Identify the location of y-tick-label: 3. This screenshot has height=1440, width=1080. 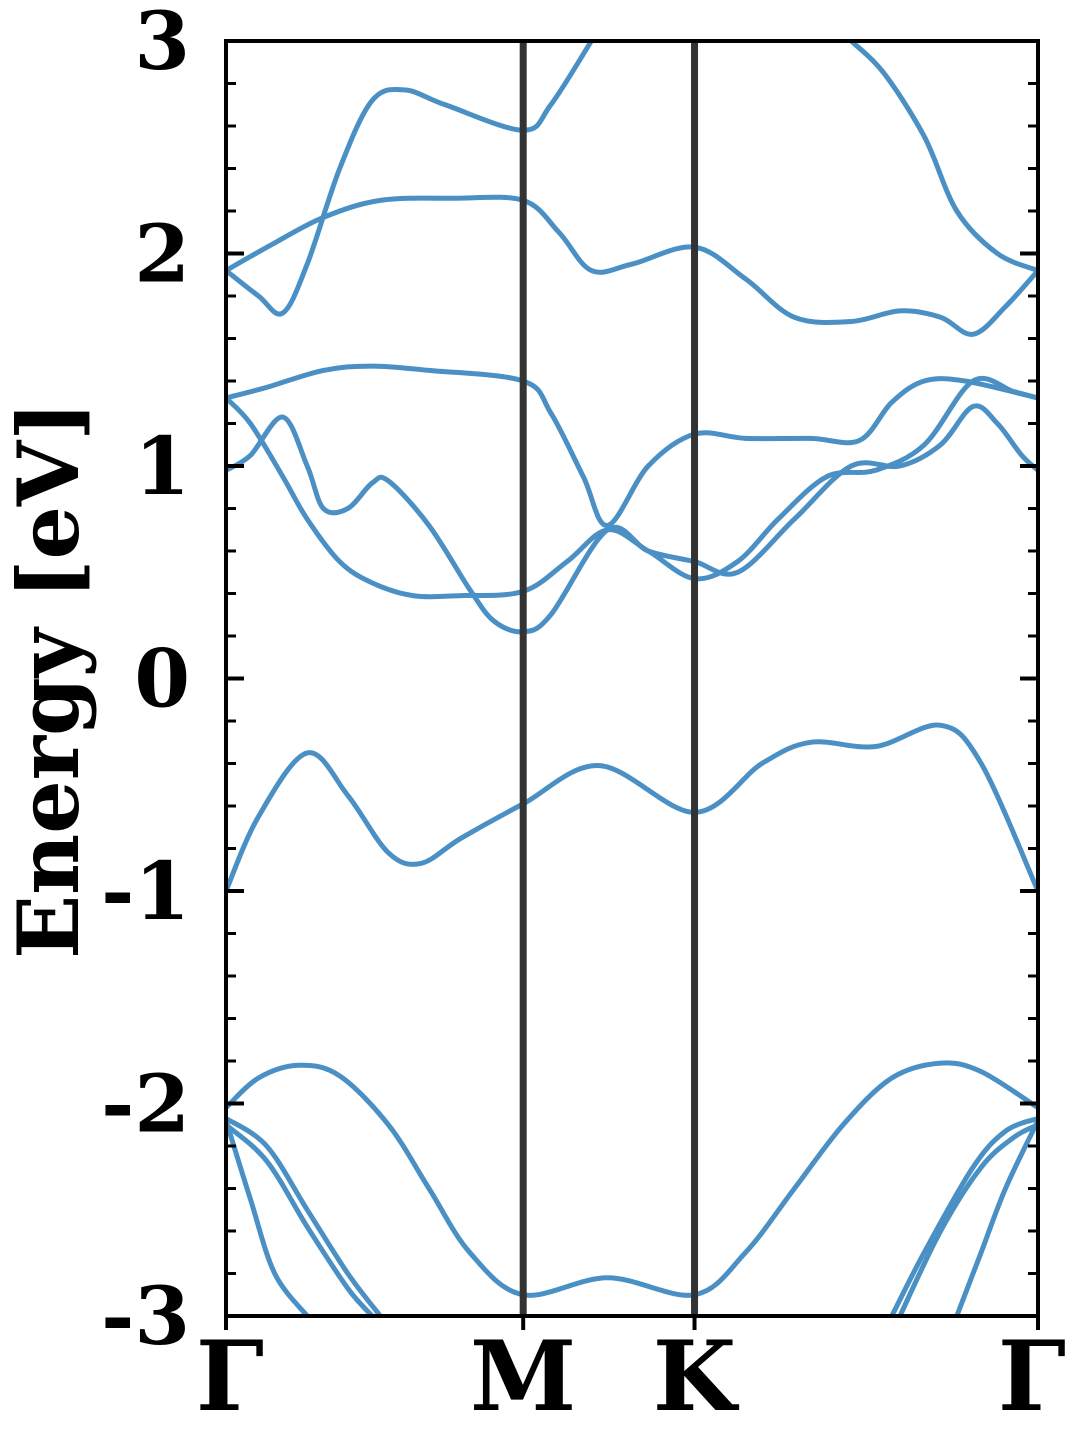
(162, 44).